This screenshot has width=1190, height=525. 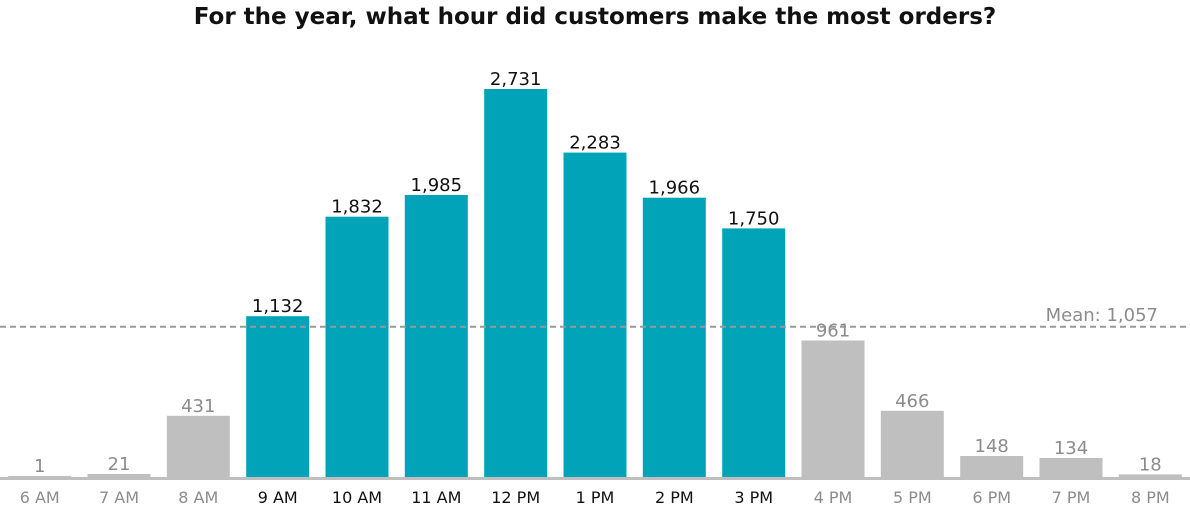 What do you see at coordinates (1071, 467) in the screenshot?
I see `bar-7-pm` at bounding box center [1071, 467].